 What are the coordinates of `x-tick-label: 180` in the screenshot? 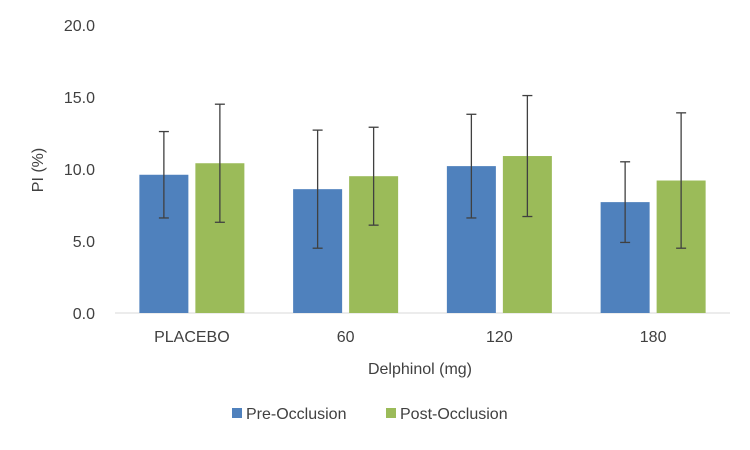 It's located at (653, 337).